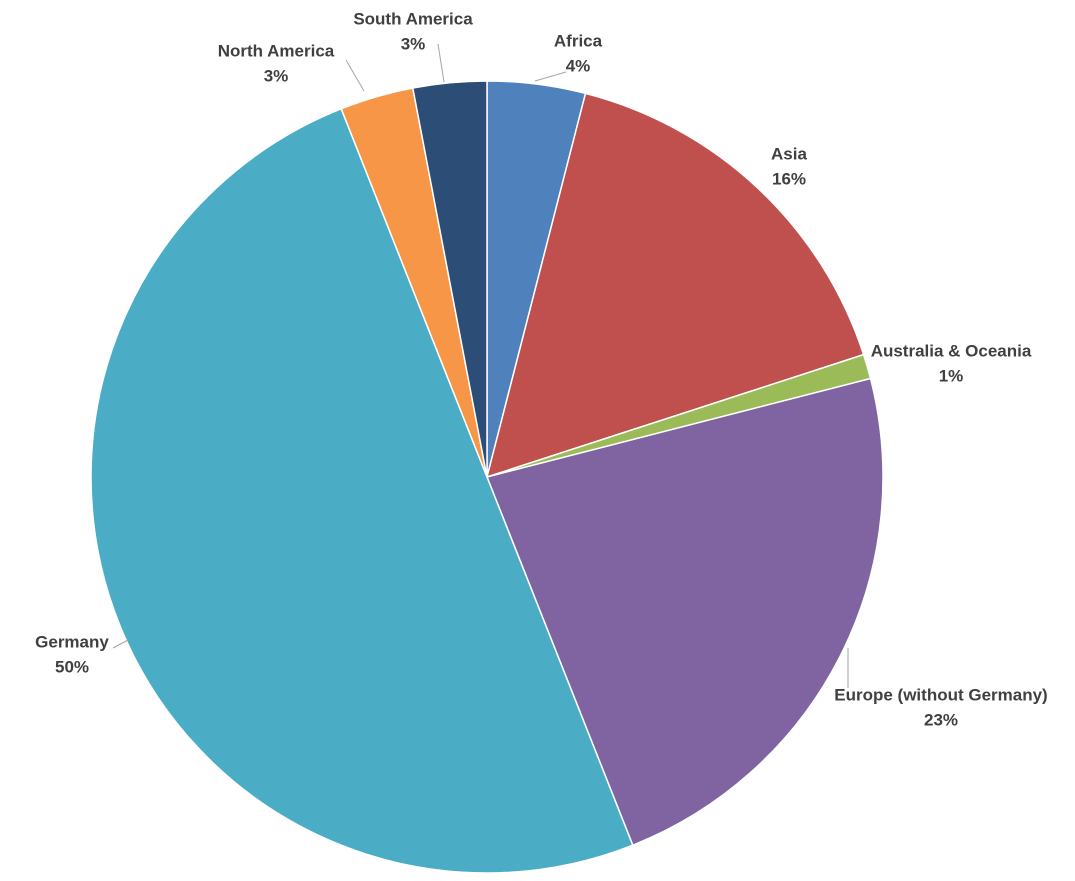  What do you see at coordinates (413, 18) in the screenshot?
I see `slice-name-south-america: South America` at bounding box center [413, 18].